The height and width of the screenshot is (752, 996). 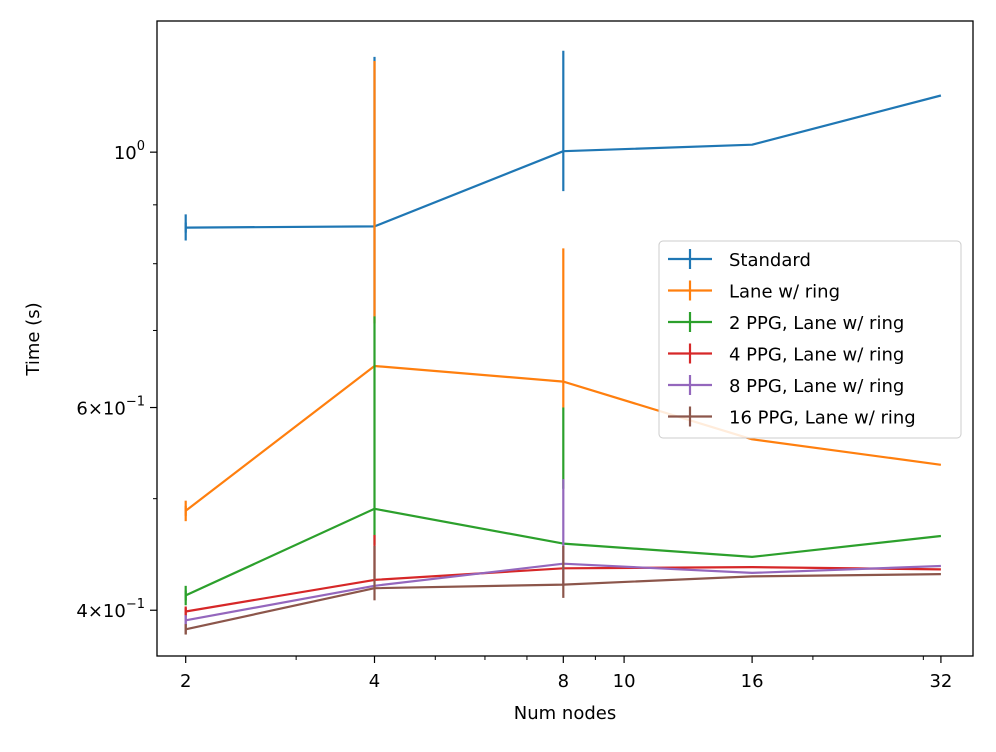 I want to click on legend-label: 4 PPG, Lane w/ ring, so click(x=816, y=355).